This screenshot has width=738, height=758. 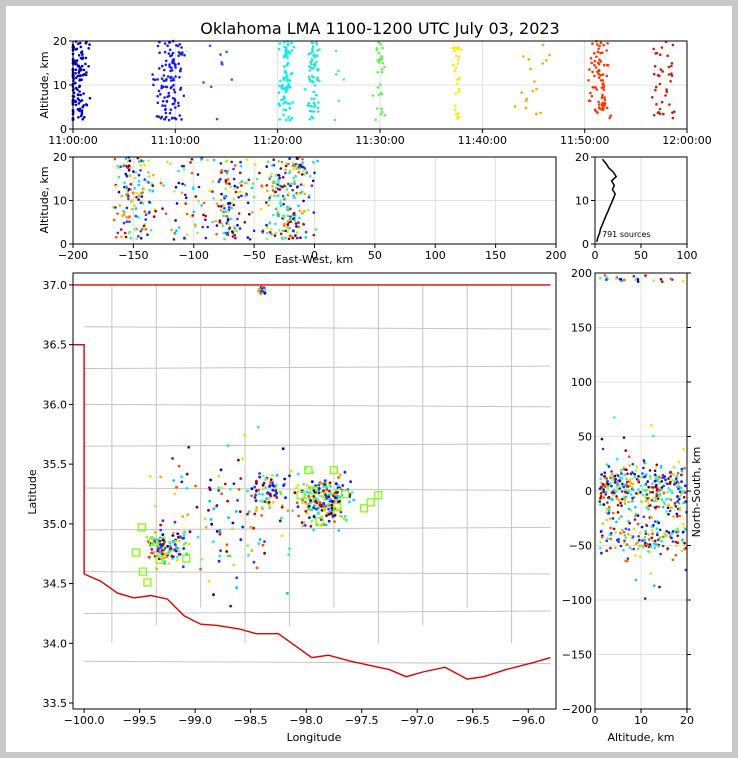 I want to click on plan-xlabel: Longitude, so click(x=314, y=737).